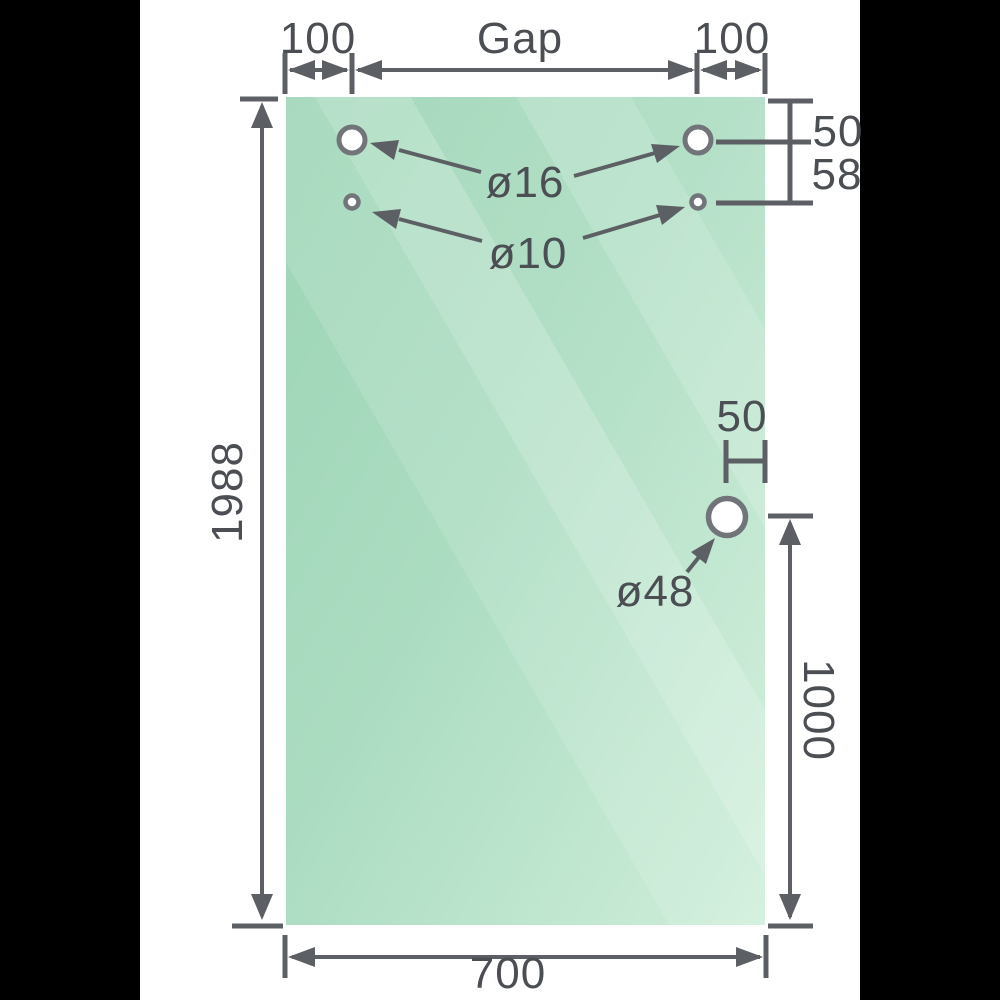 The width and height of the screenshot is (1000, 1000). I want to click on dim-top-hole-offset-label: 50, so click(838, 131).